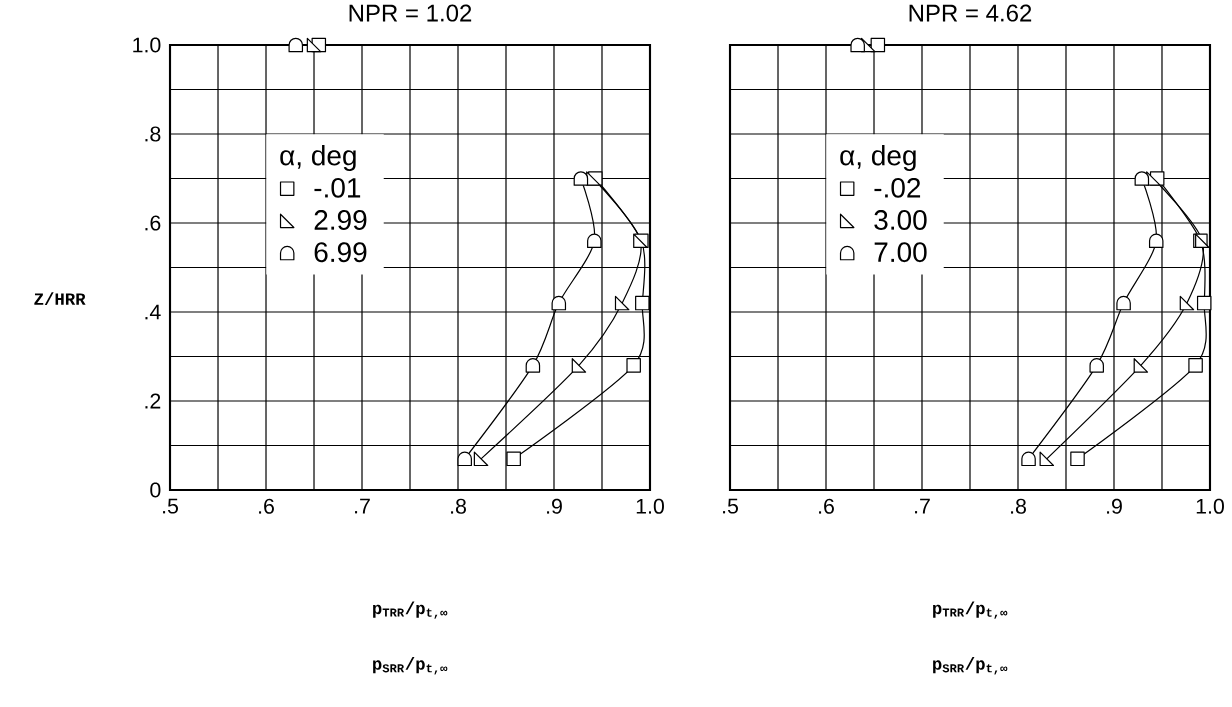 This screenshot has width=1232, height=707. What do you see at coordinates (153, 401) in the screenshot?
I see `y-tick-label: .2` at bounding box center [153, 401].